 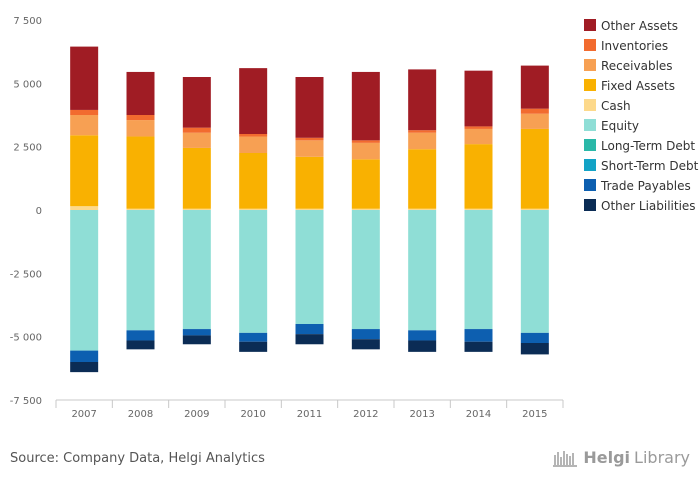 I want to click on y-tick-label: -5 000, so click(x=26, y=338).